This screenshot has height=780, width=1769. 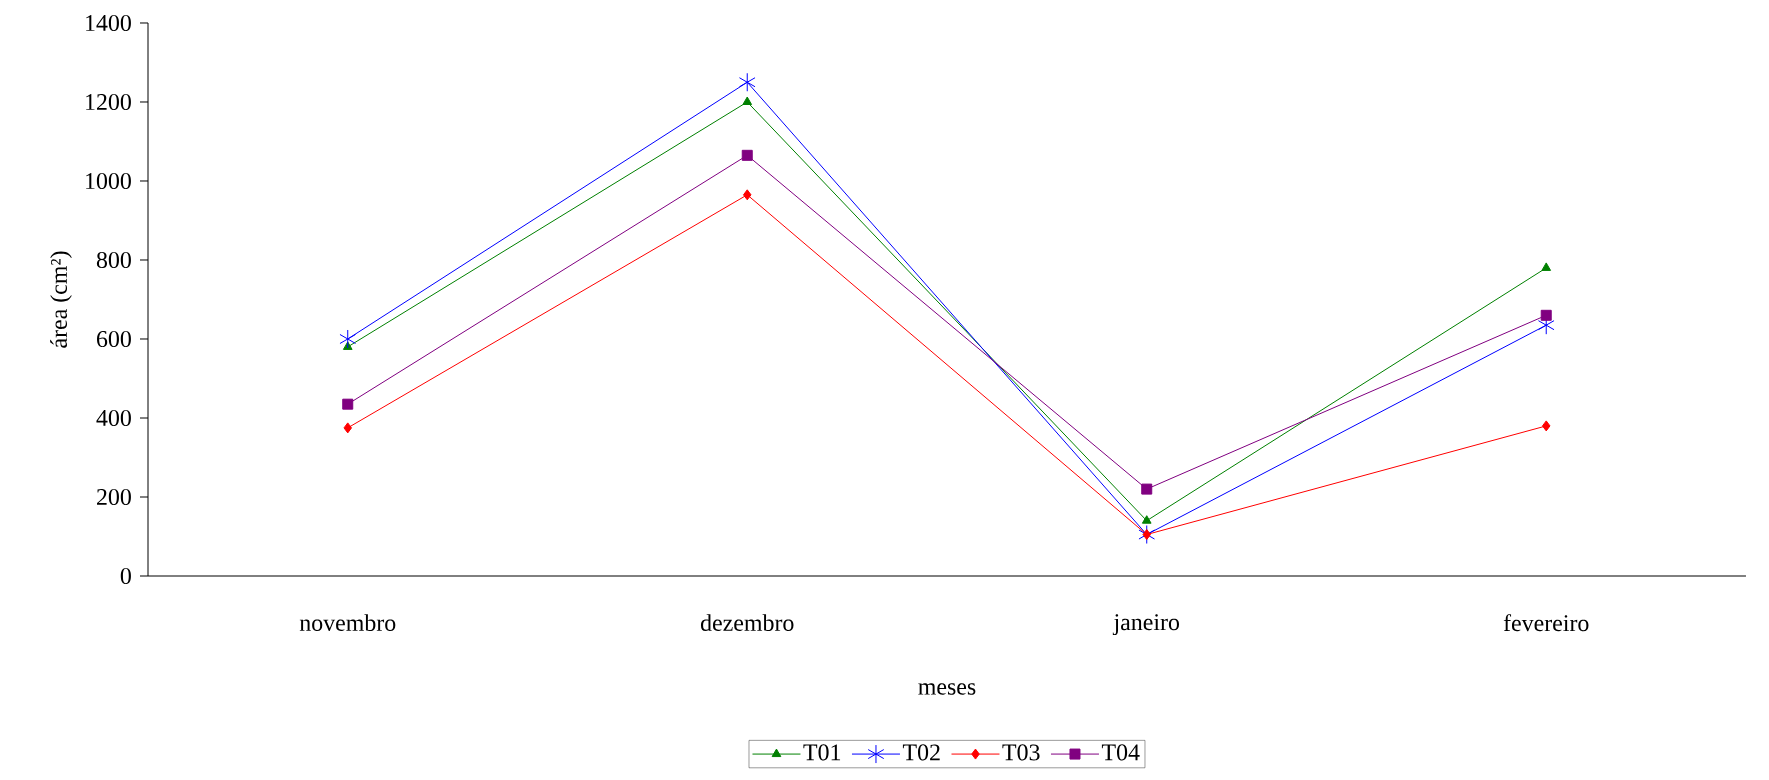 What do you see at coordinates (108, 181) in the screenshot?
I see `y-tick-label: 1000` at bounding box center [108, 181].